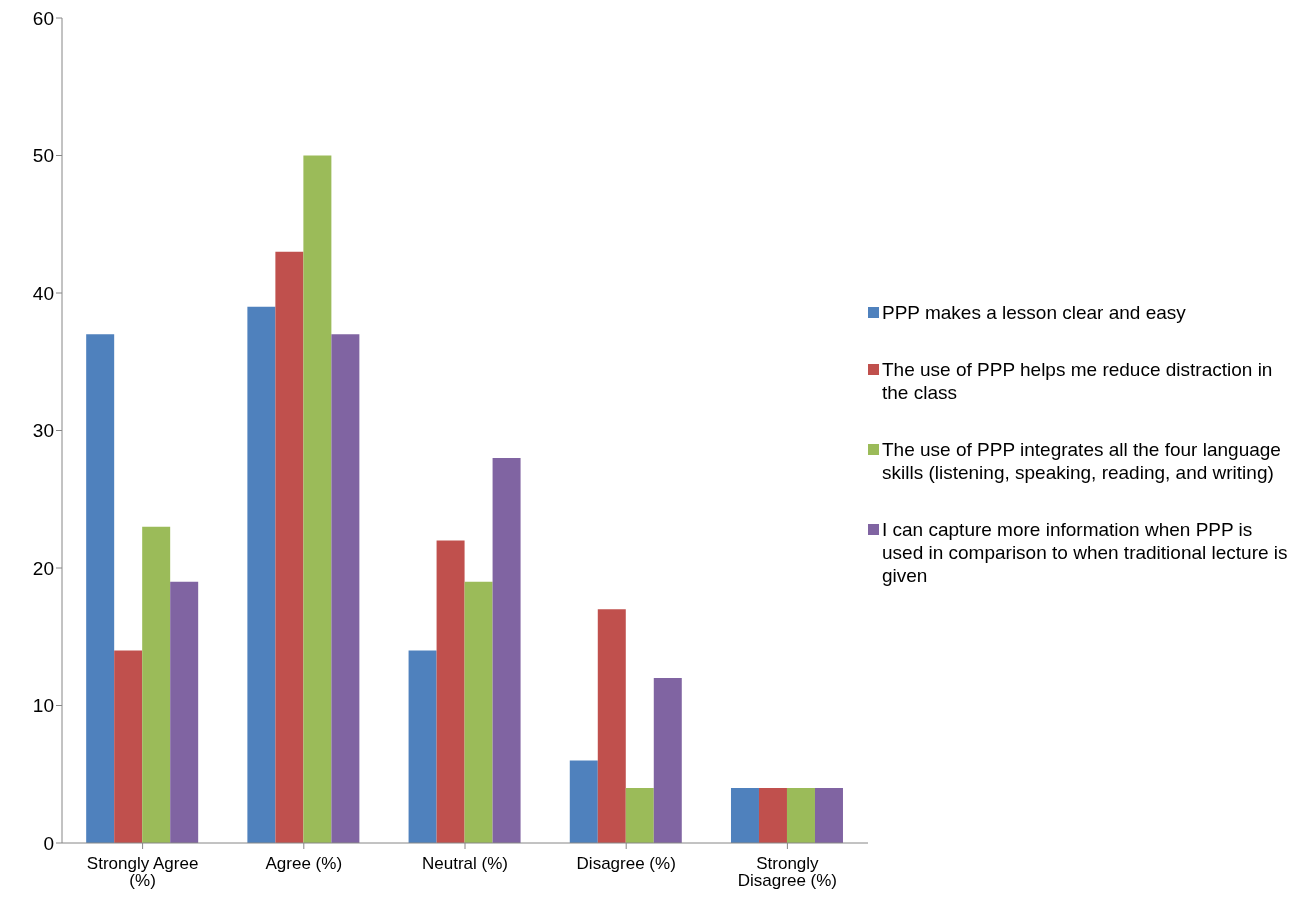 Image resolution: width=1306 pixels, height=921 pixels. I want to click on y-tick-label: 30, so click(43, 431).